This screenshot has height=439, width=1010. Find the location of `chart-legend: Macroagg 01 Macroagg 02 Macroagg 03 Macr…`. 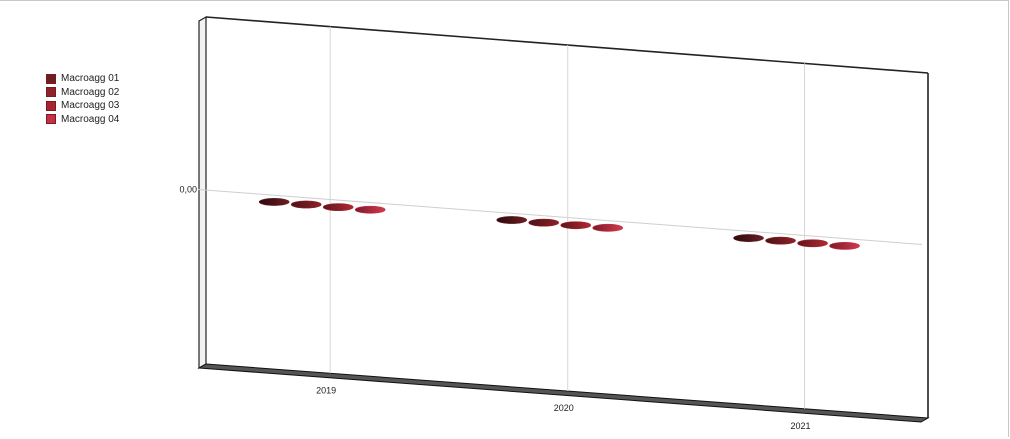

chart-legend: Macroagg 01 Macroagg 02 Macroagg 03 Macr… is located at coordinates (82, 99).